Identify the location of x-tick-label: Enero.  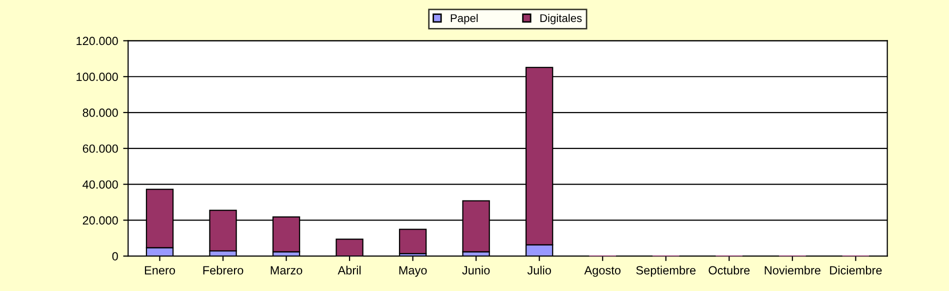
(160, 270).